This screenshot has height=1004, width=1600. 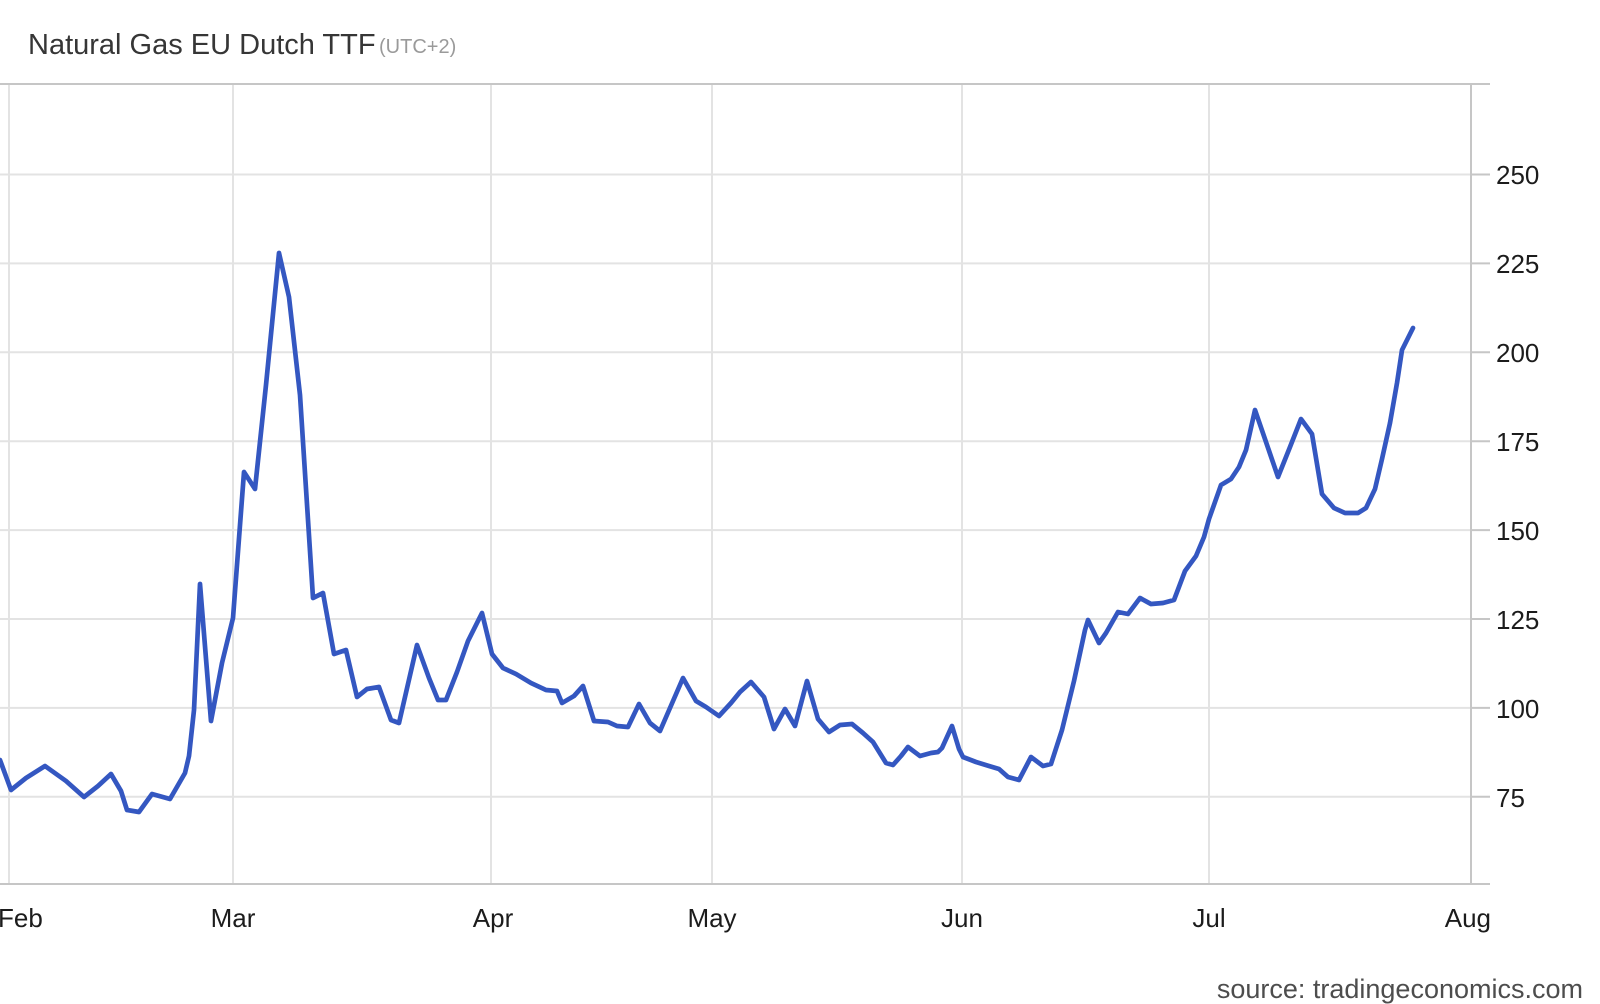 What do you see at coordinates (1517, 531) in the screenshot?
I see `svg-text: 150` at bounding box center [1517, 531].